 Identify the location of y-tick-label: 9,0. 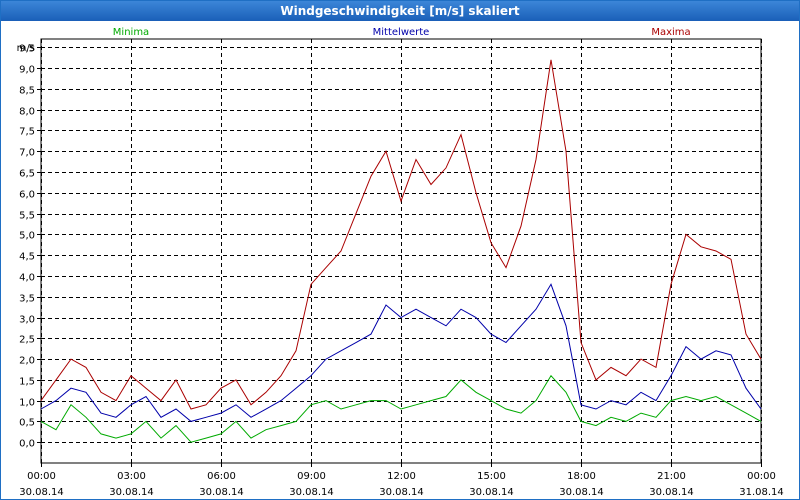
(27, 70).